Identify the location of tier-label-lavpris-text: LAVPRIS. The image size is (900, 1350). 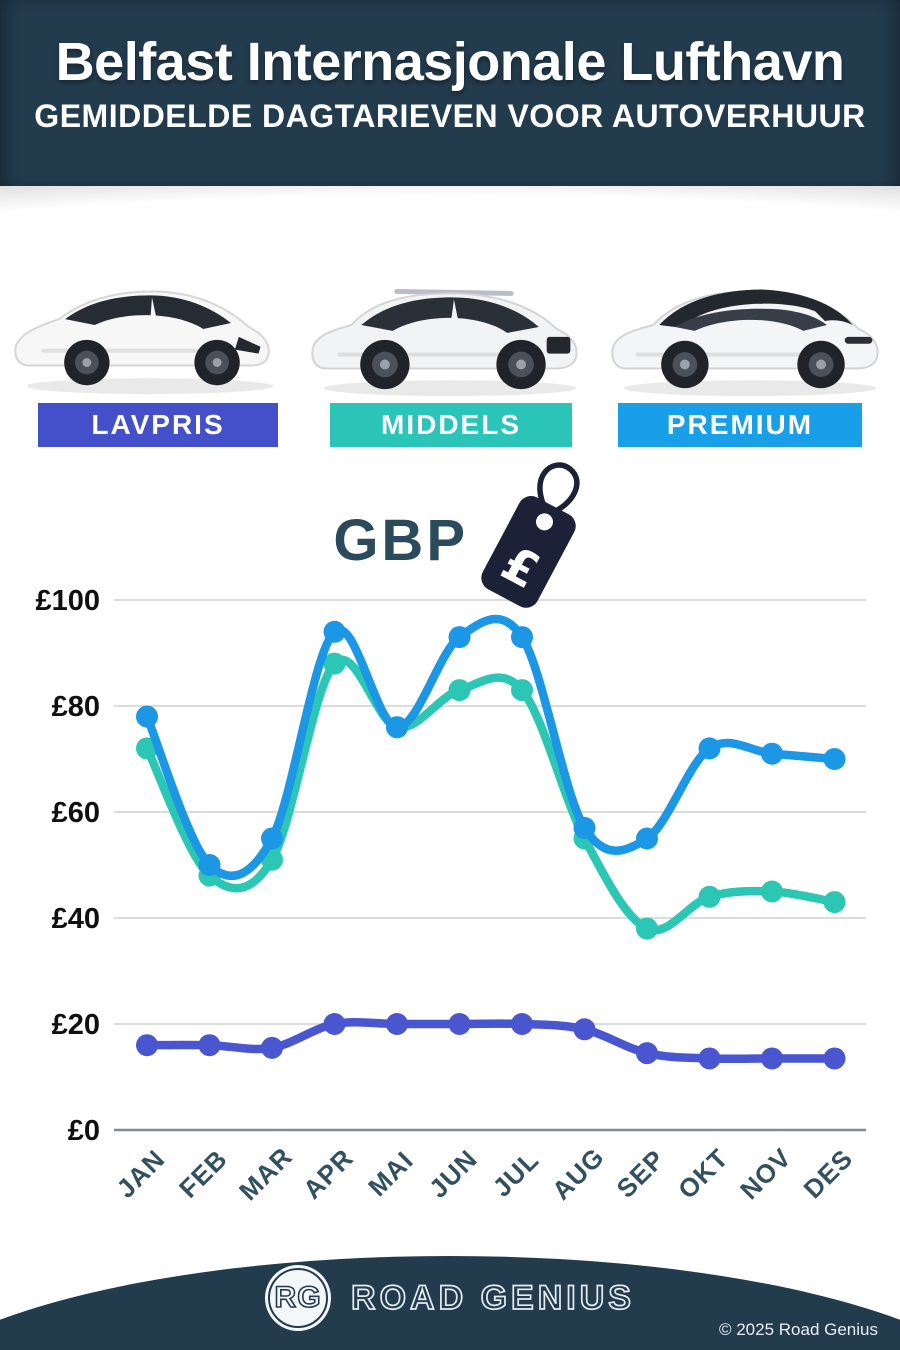
(158, 424).